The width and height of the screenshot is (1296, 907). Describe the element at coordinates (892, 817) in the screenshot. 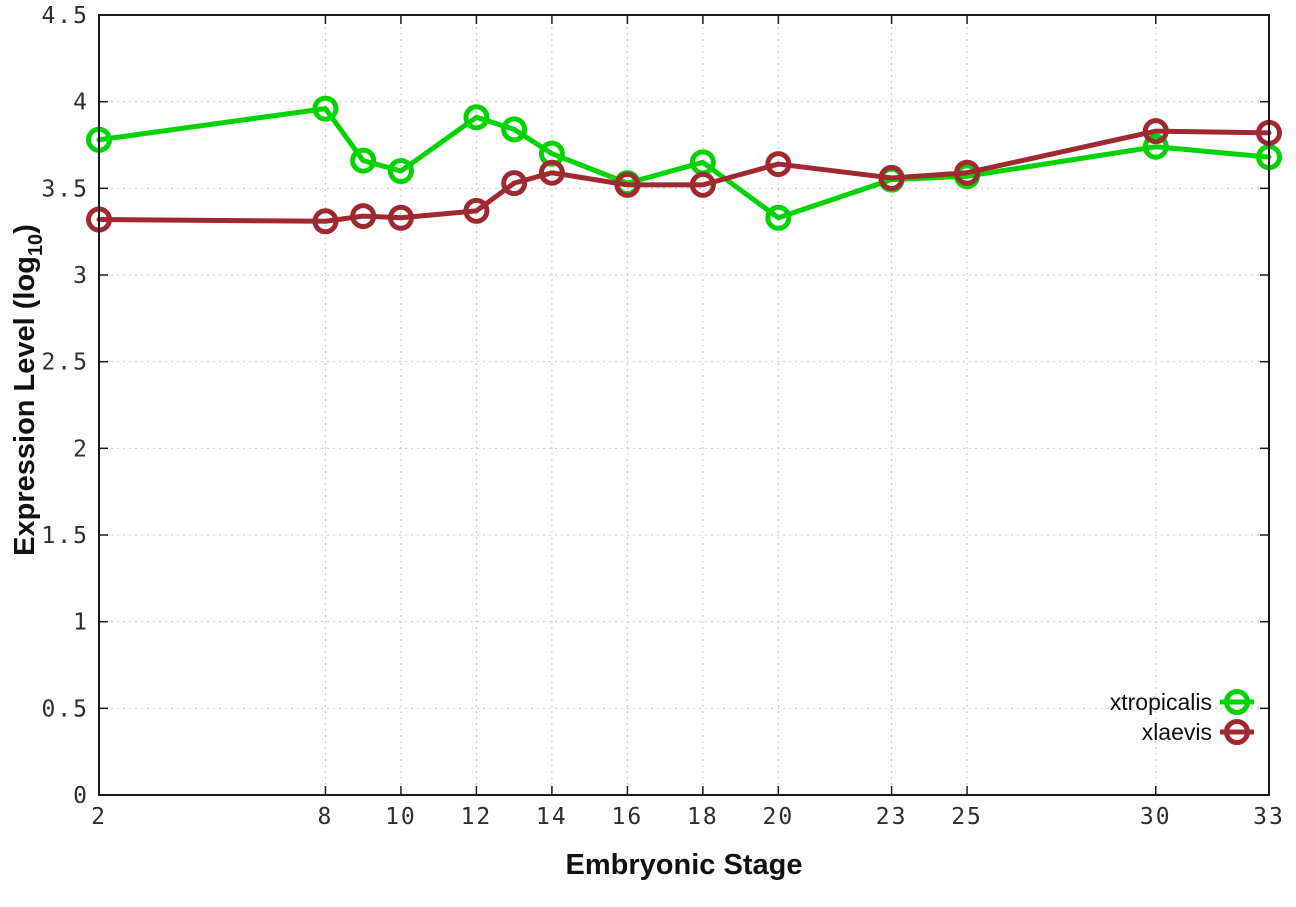

I see `x-tick-label-23: 23` at that location.